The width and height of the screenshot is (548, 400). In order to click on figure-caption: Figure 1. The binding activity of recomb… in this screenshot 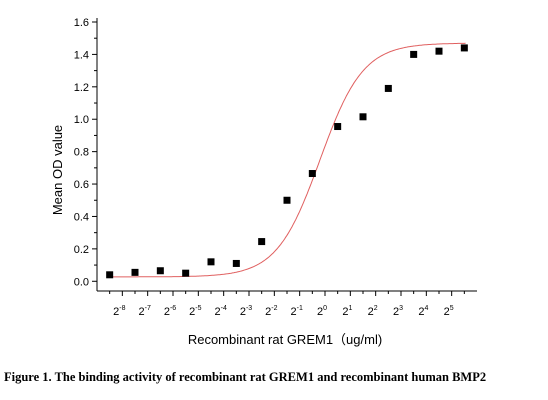, I will do `click(245, 377)`.